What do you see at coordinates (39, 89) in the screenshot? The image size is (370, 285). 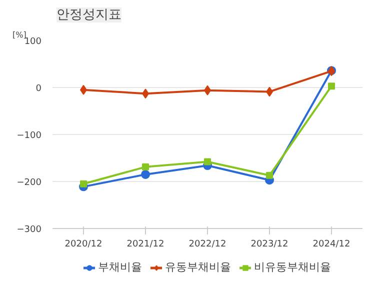 I see `y-tick-label: 0` at bounding box center [39, 89].